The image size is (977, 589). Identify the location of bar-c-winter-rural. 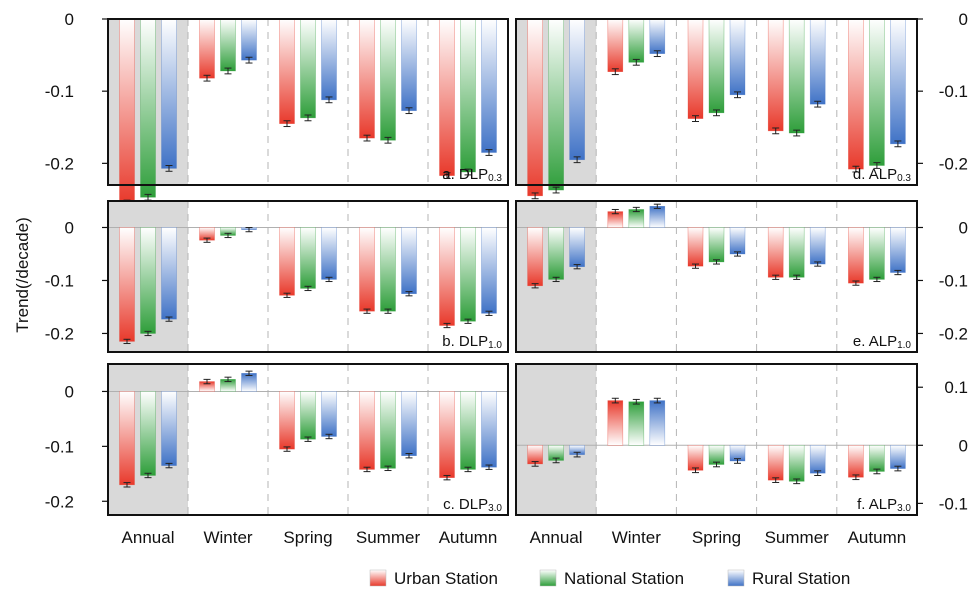
(249, 382).